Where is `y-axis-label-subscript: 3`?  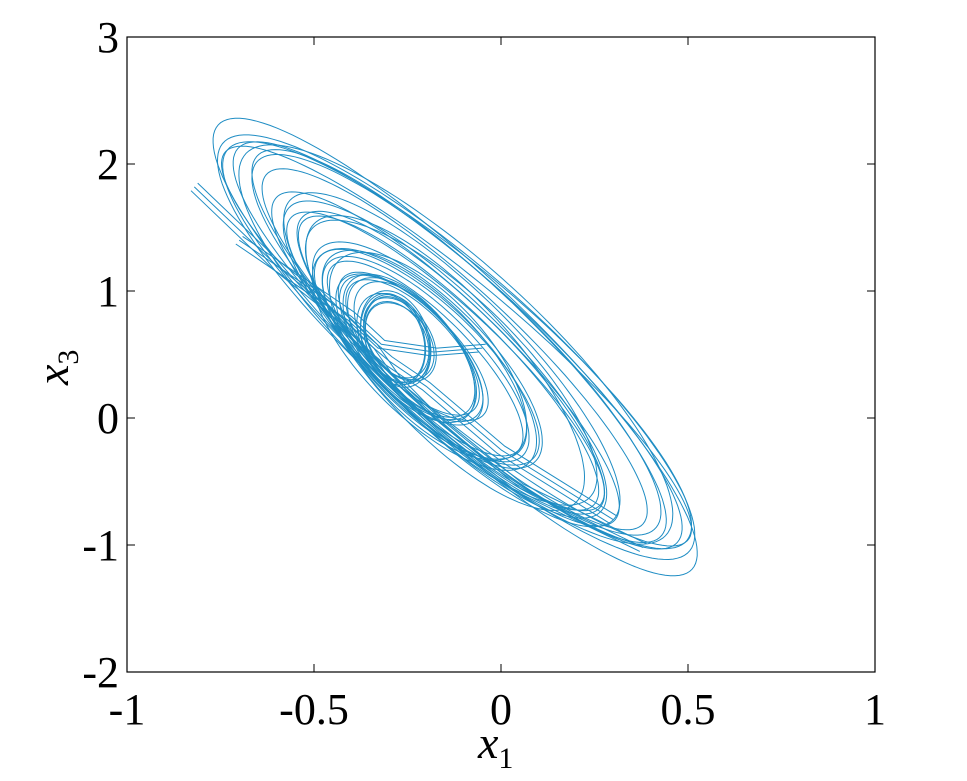
y-axis-label-subscript: 3 is located at coordinates (68, 357).